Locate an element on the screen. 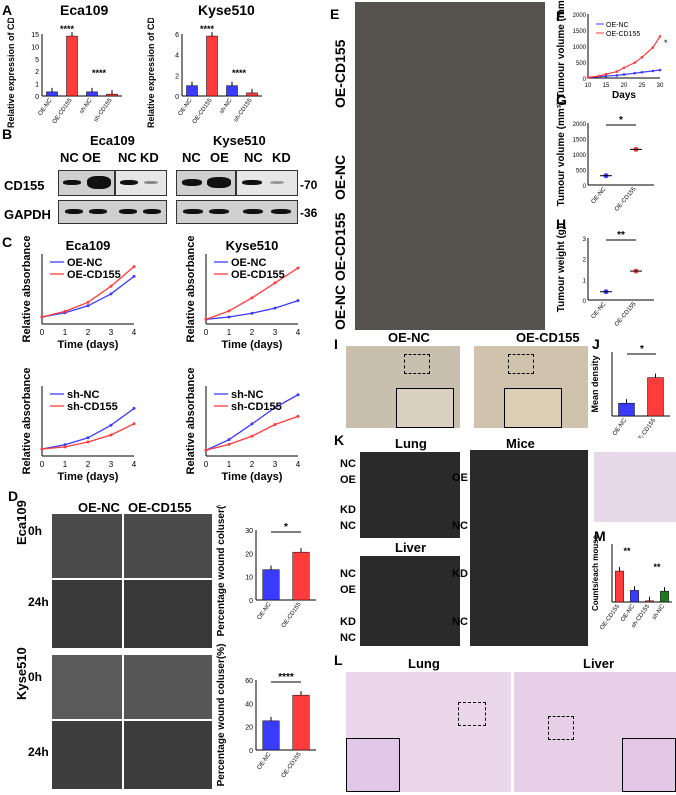 The height and width of the screenshot is (795, 676). y-tick-label: 1 is located at coordinates (37, 85).